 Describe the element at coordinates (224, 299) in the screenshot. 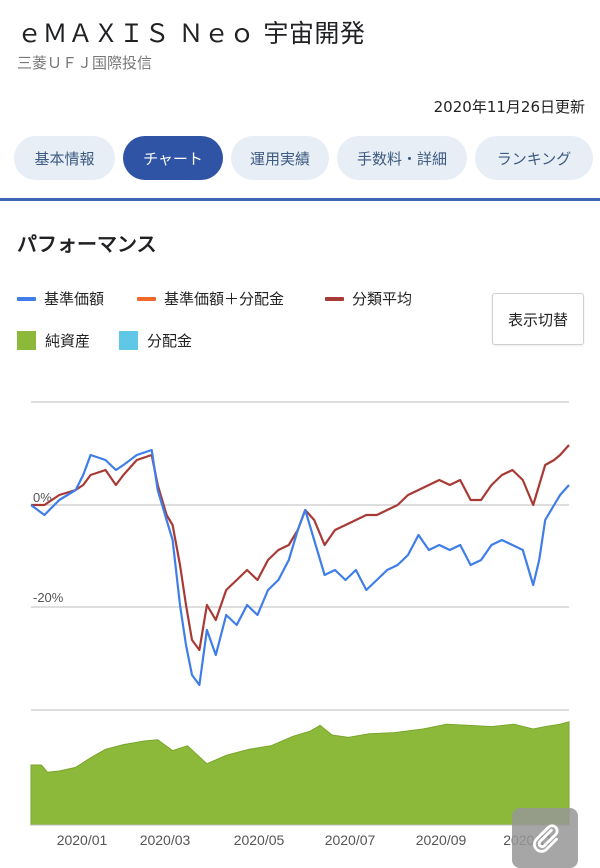

I see `legend-label: 基準価額＋分配金` at that location.